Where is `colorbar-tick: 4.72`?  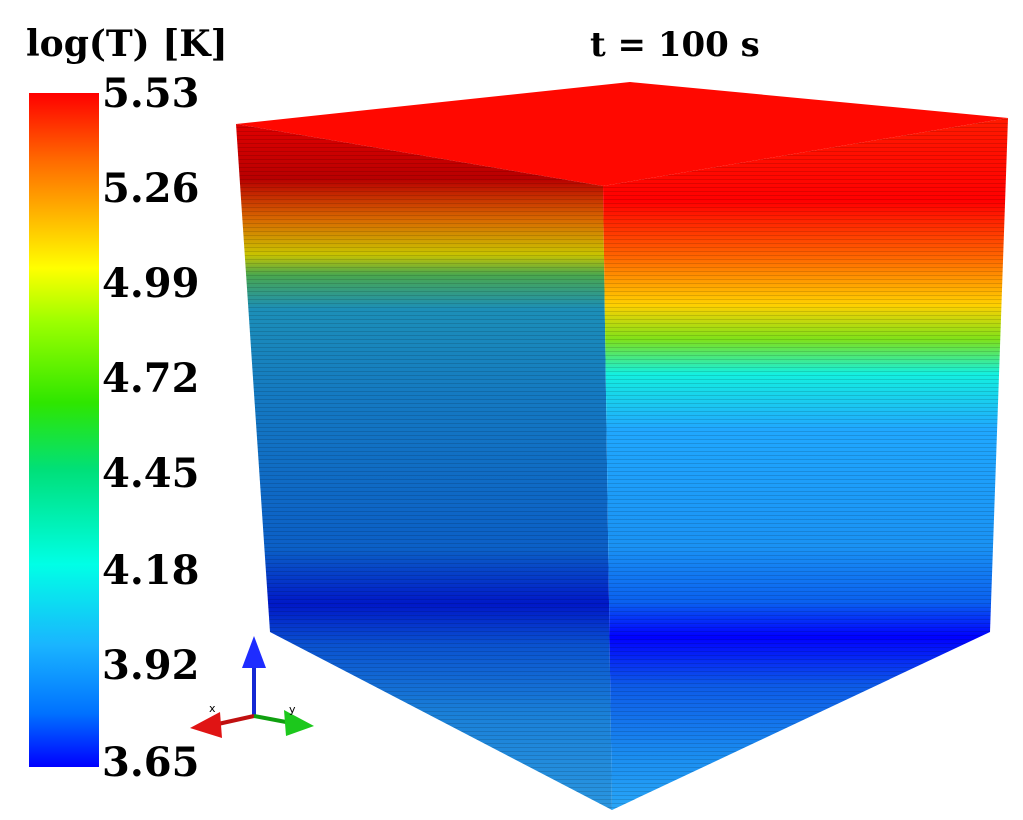 colorbar-tick: 4.72 is located at coordinates (151, 378).